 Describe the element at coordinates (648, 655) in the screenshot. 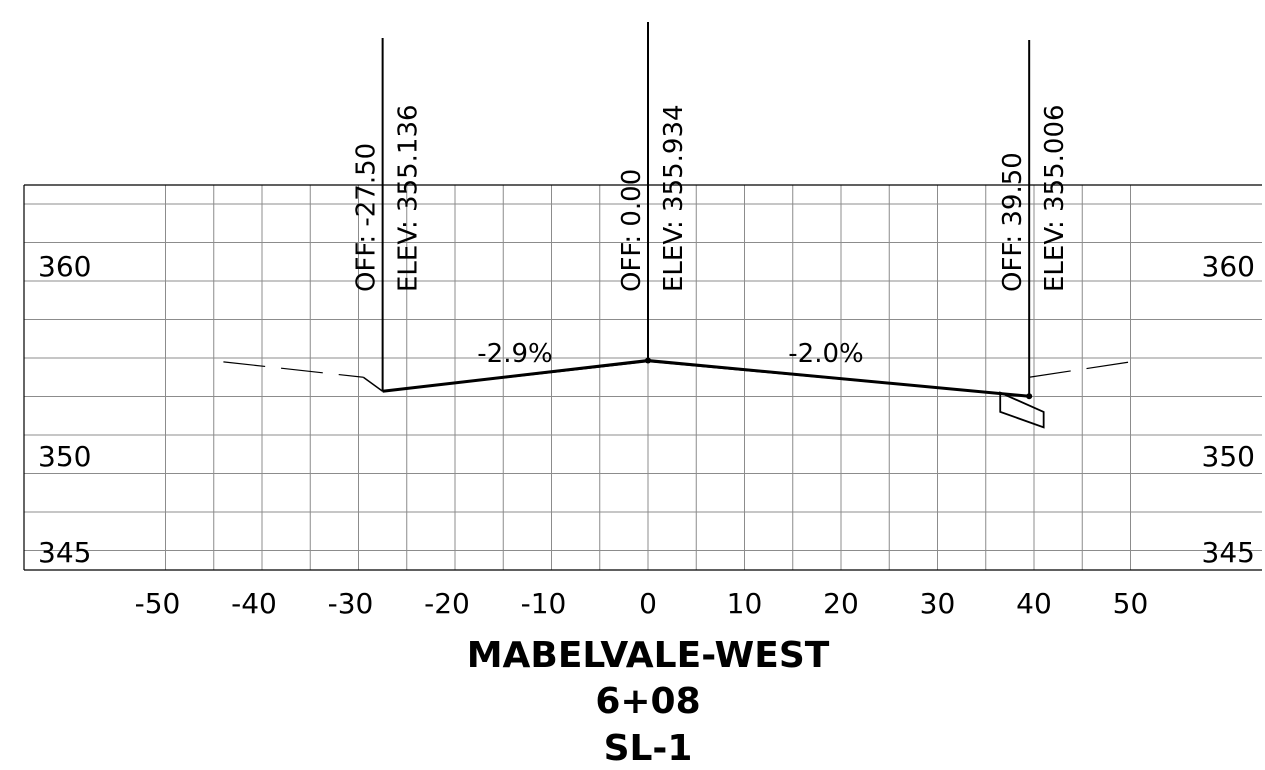

I see `road-name-title: MABELVALE-WEST` at that location.